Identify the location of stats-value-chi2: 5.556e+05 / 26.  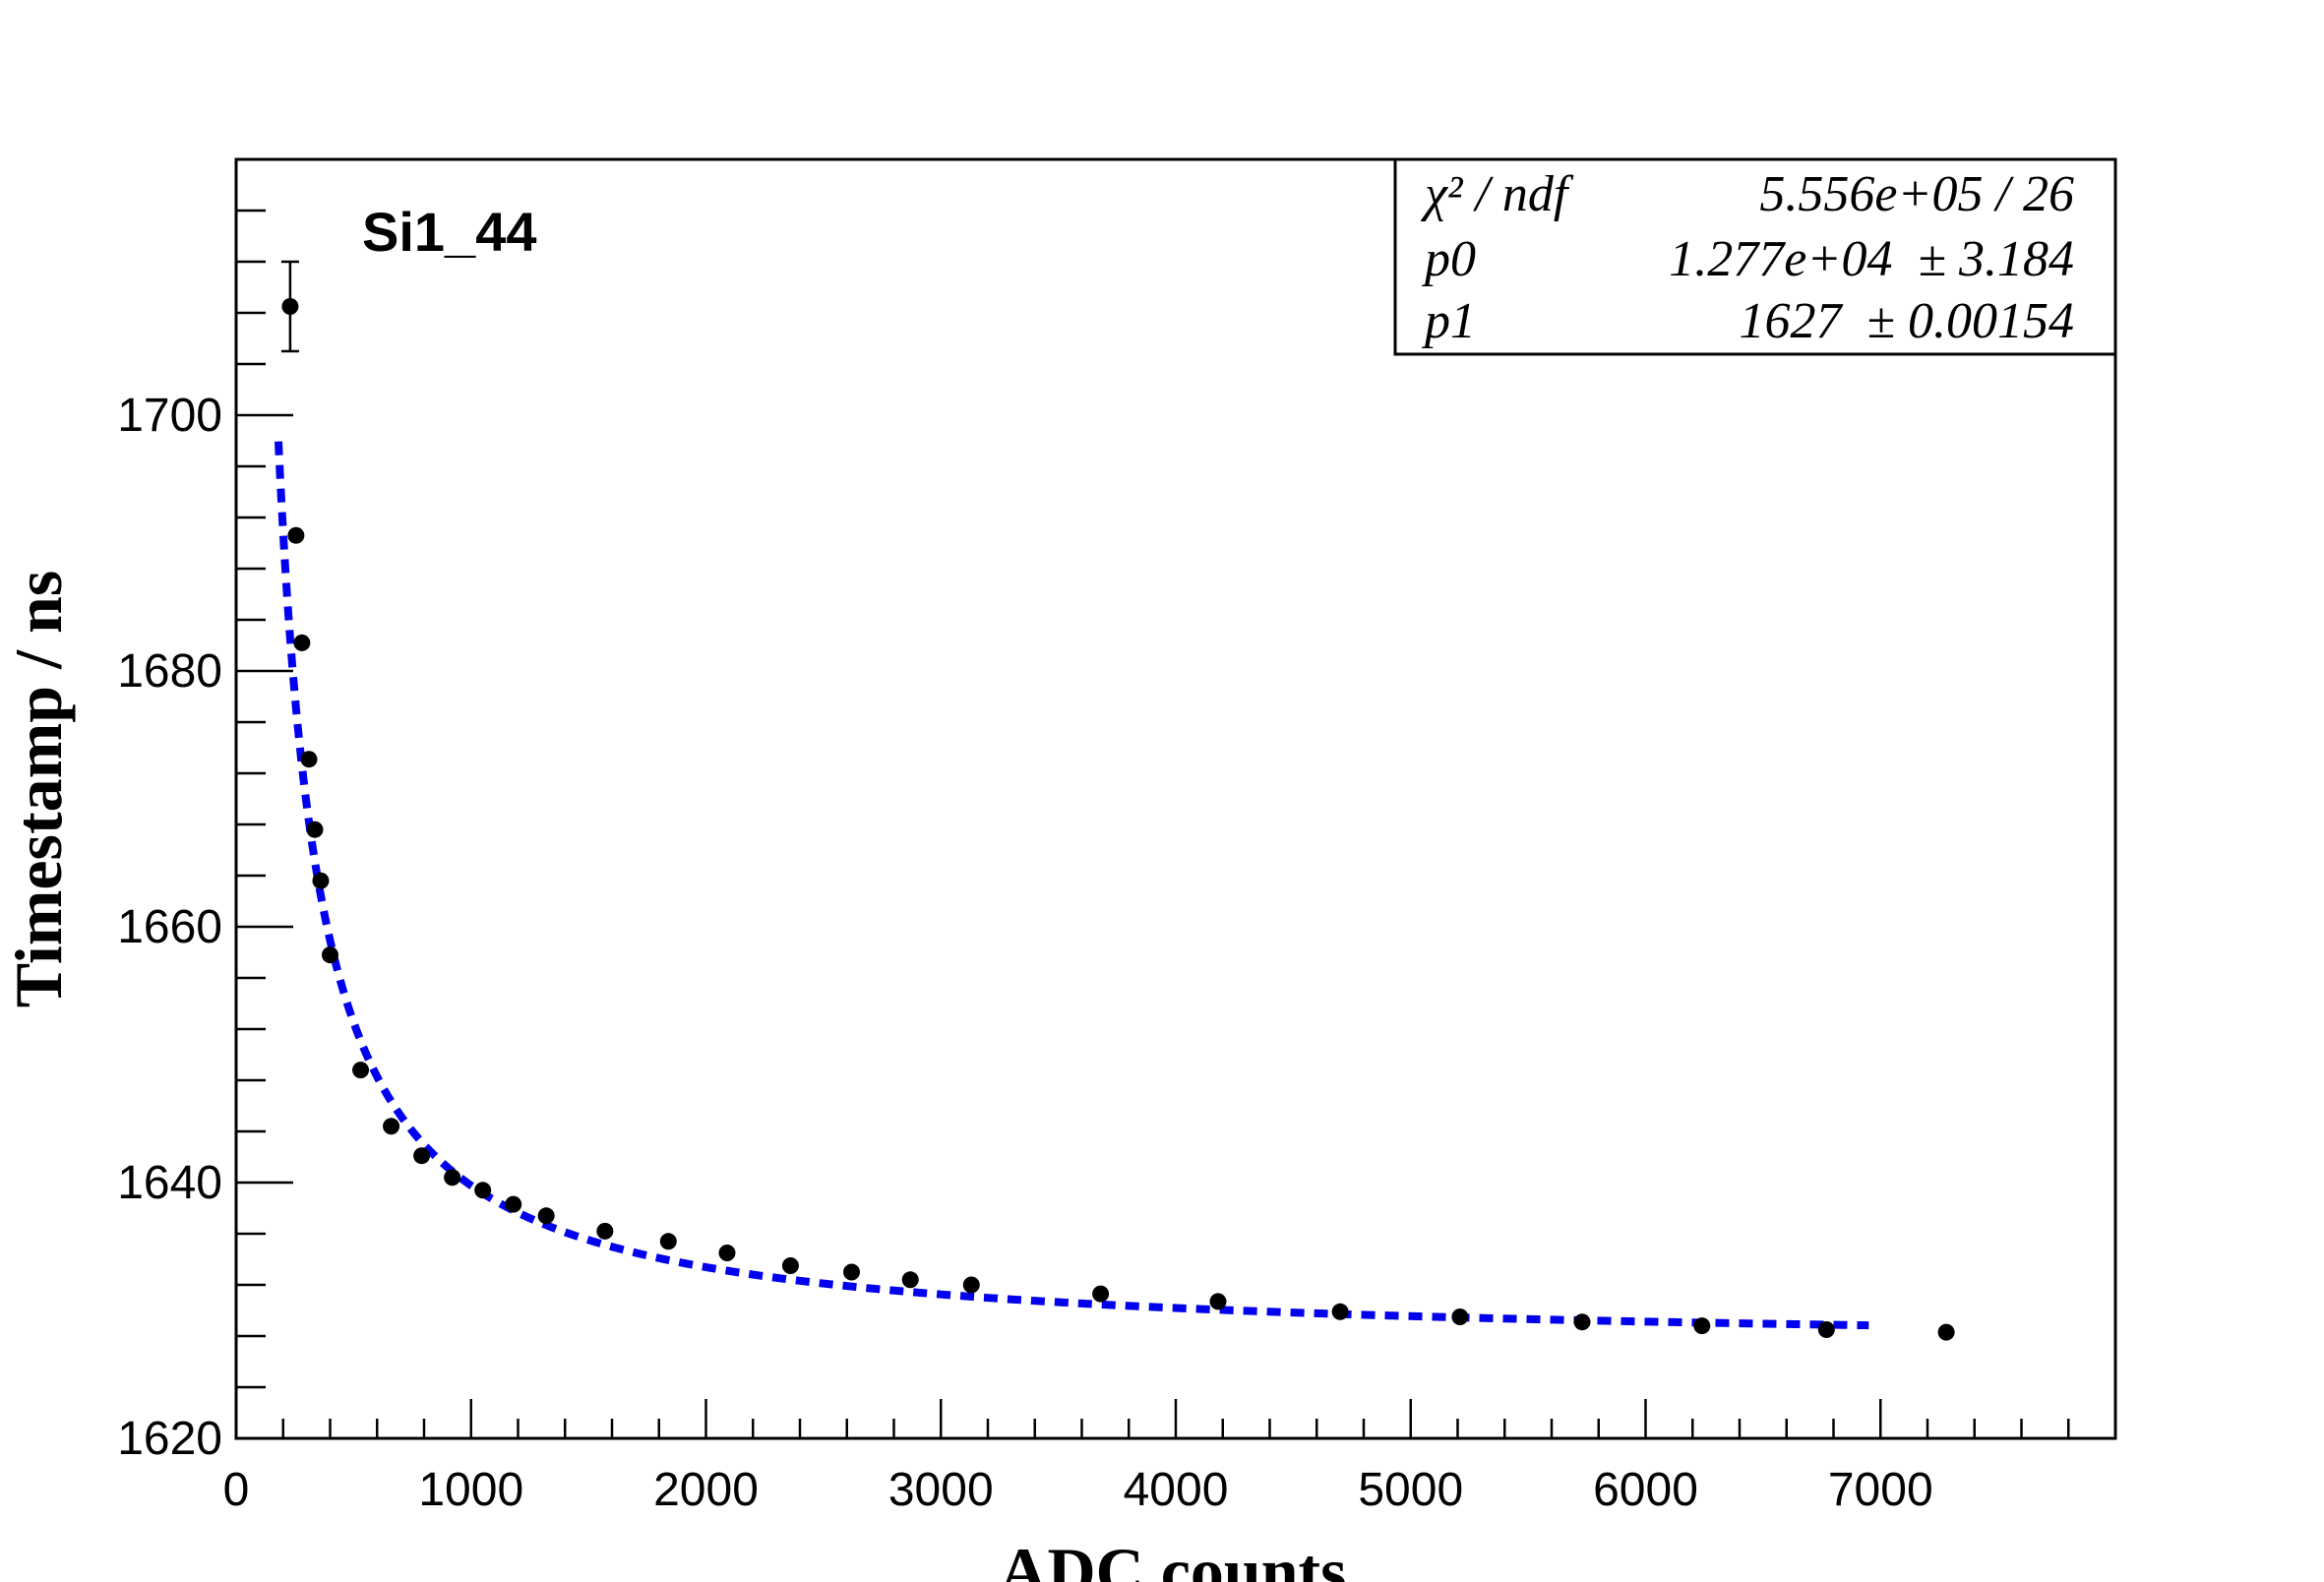
(1916, 194).